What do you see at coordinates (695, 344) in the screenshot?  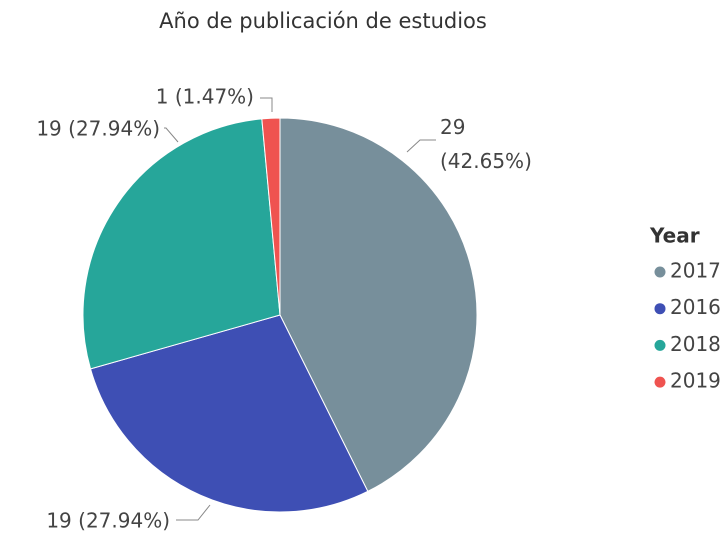 I see `legend-label: 2018` at bounding box center [695, 344].